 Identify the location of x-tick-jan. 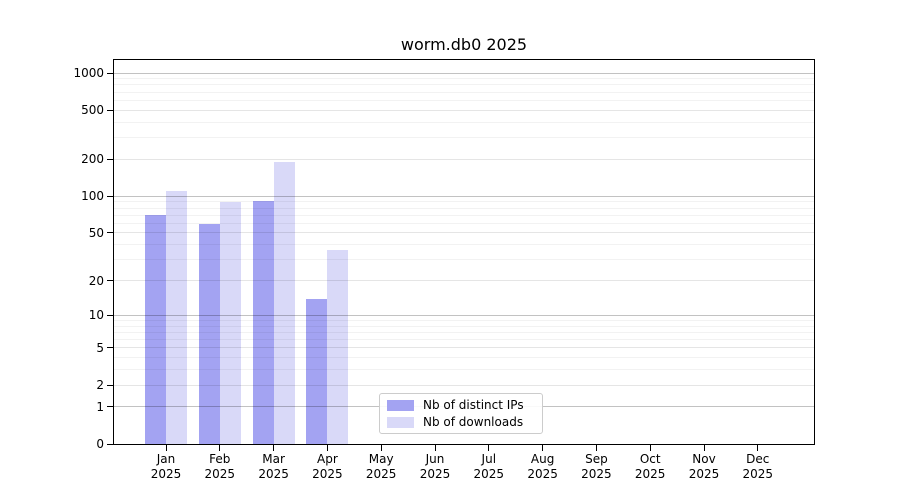
(166, 448).